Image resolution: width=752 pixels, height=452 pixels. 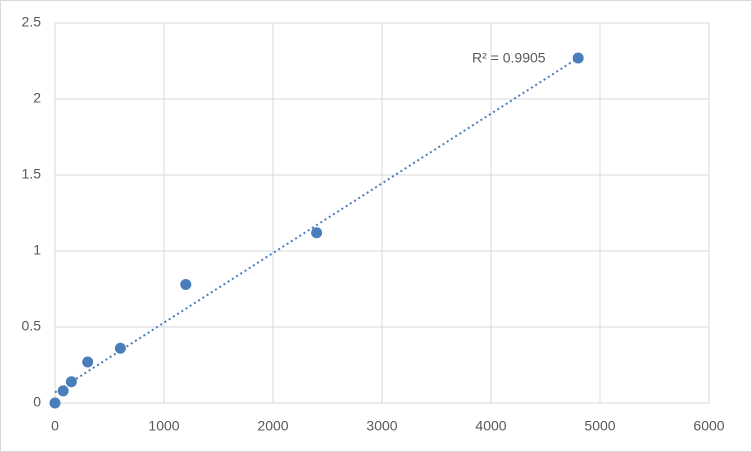 I want to click on y-tick-label: 0, so click(x=37, y=402).